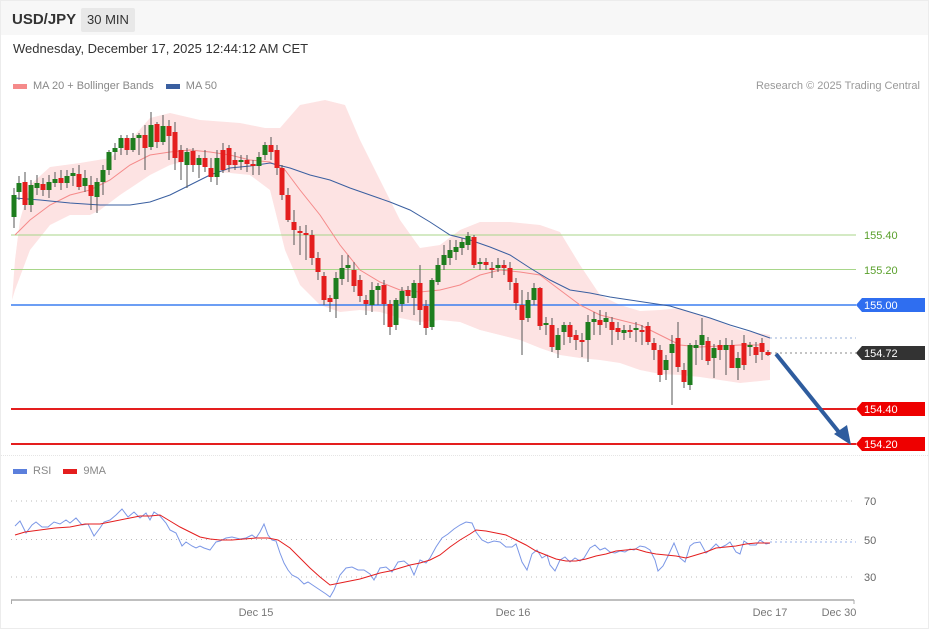 This screenshot has height=629, width=929. What do you see at coordinates (93, 86) in the screenshot?
I see `legend-label: MA 20 + Bollinger Bands` at bounding box center [93, 86].